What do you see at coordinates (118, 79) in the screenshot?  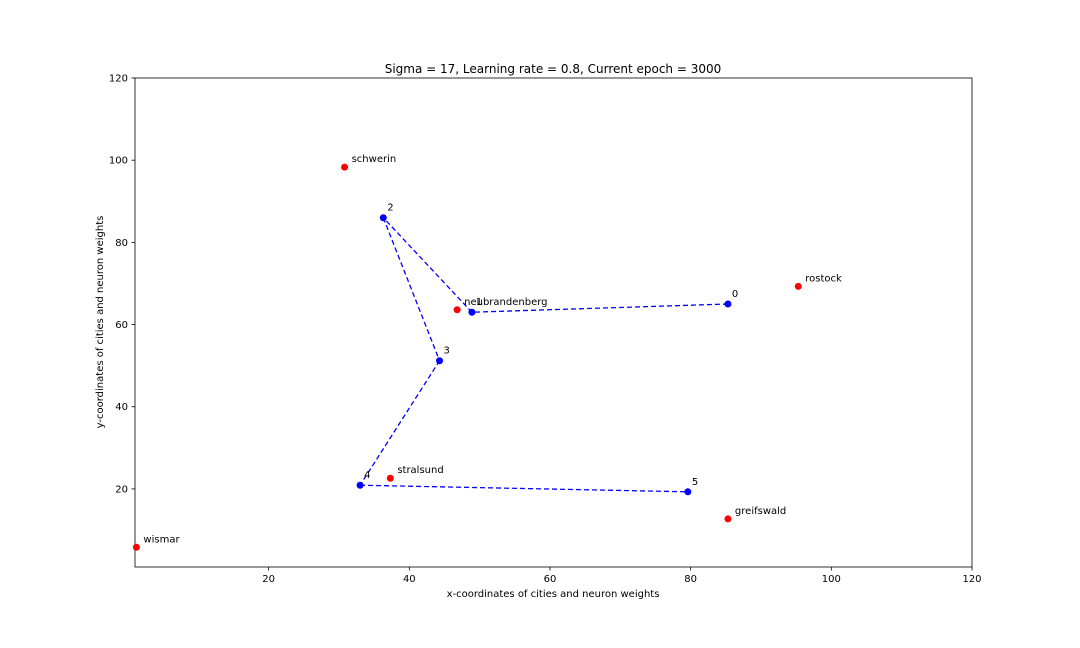 I see `y-tick-label: 120` at bounding box center [118, 79].